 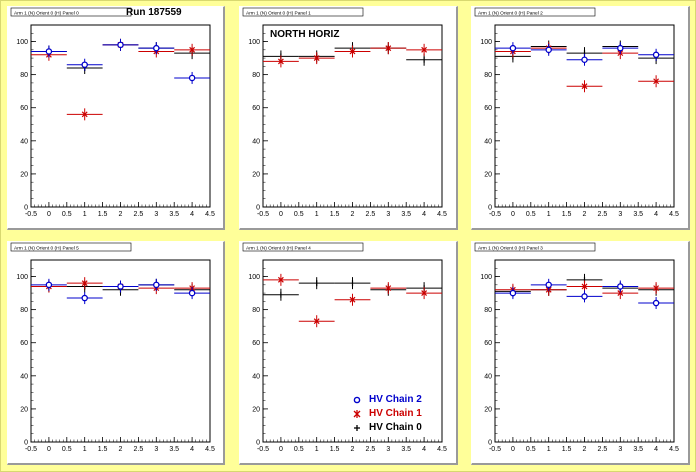 I want to click on panel-title: Arm 1 (N) Orient 0 (H) Panel 3, so click(x=510, y=249).